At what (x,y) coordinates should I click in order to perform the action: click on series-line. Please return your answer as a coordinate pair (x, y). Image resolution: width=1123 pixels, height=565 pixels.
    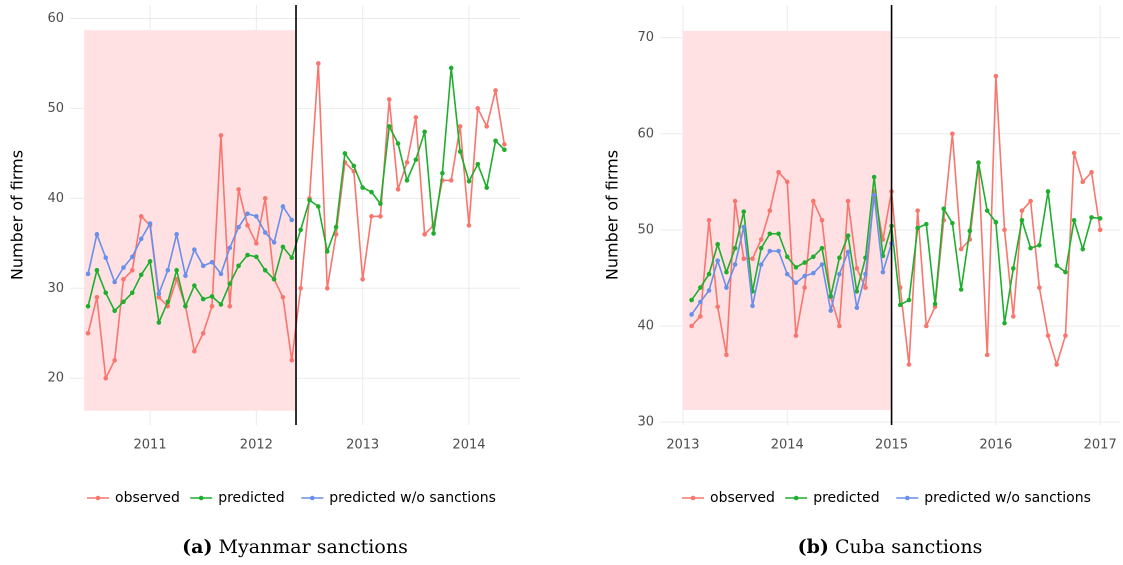
    Looking at the image, I should click on (791, 255).